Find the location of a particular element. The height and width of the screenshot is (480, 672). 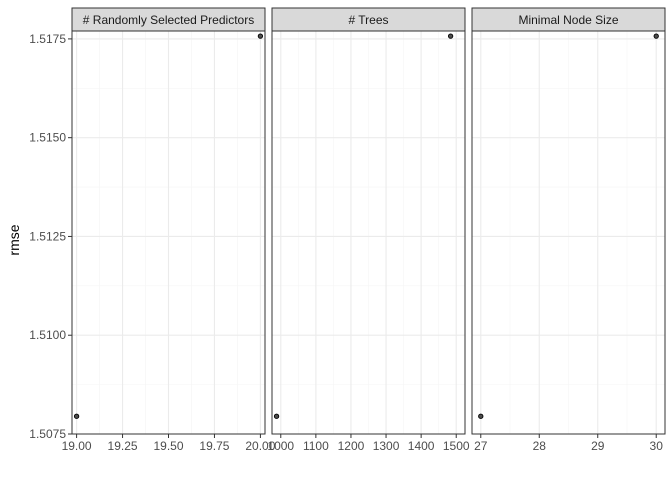

y-tick-label: 1.5125 is located at coordinates (47, 236).